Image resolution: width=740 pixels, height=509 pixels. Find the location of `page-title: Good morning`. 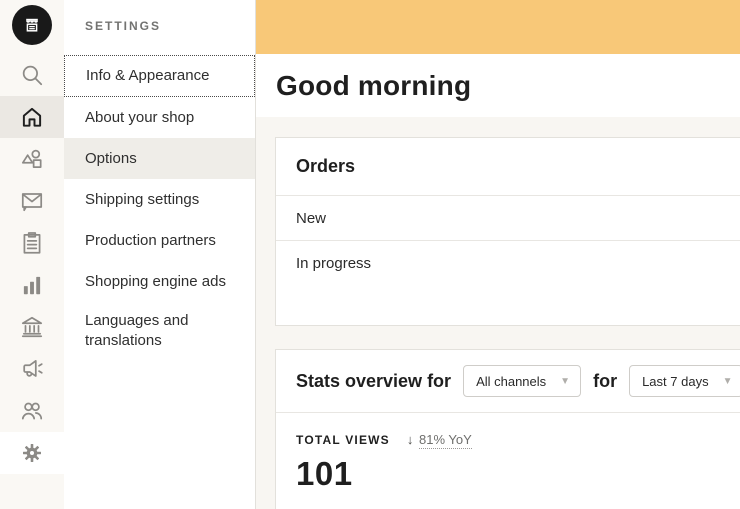

page-title: Good morning is located at coordinates (374, 85).